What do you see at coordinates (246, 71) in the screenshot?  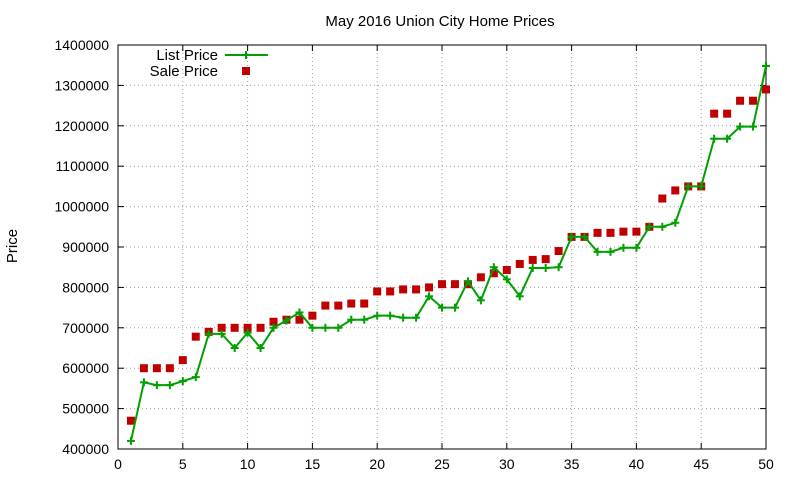 I see `legend-marker-sale-price` at bounding box center [246, 71].